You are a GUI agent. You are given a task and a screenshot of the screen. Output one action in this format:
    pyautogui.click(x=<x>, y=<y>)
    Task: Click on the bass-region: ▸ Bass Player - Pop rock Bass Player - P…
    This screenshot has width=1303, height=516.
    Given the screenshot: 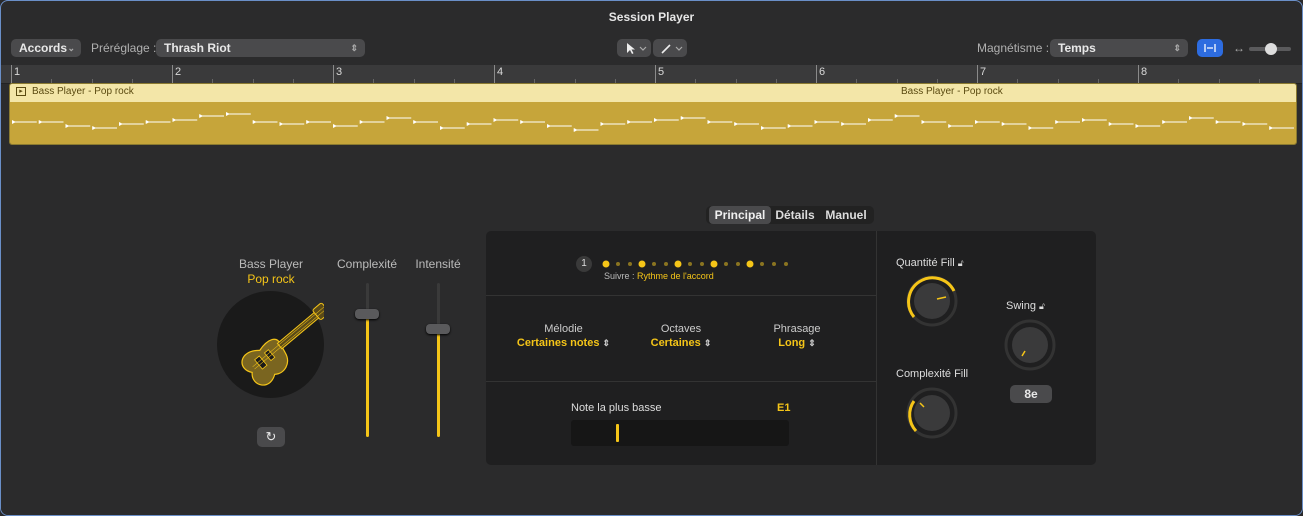 What is the action you would take?
    pyautogui.click(x=653, y=114)
    